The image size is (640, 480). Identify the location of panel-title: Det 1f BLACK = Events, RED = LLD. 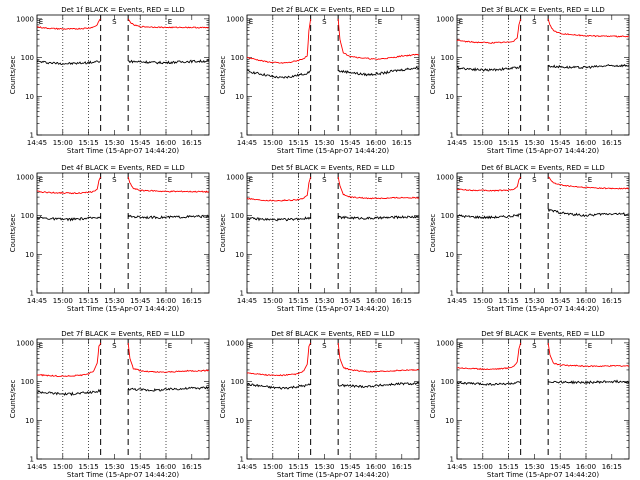
(122, 10).